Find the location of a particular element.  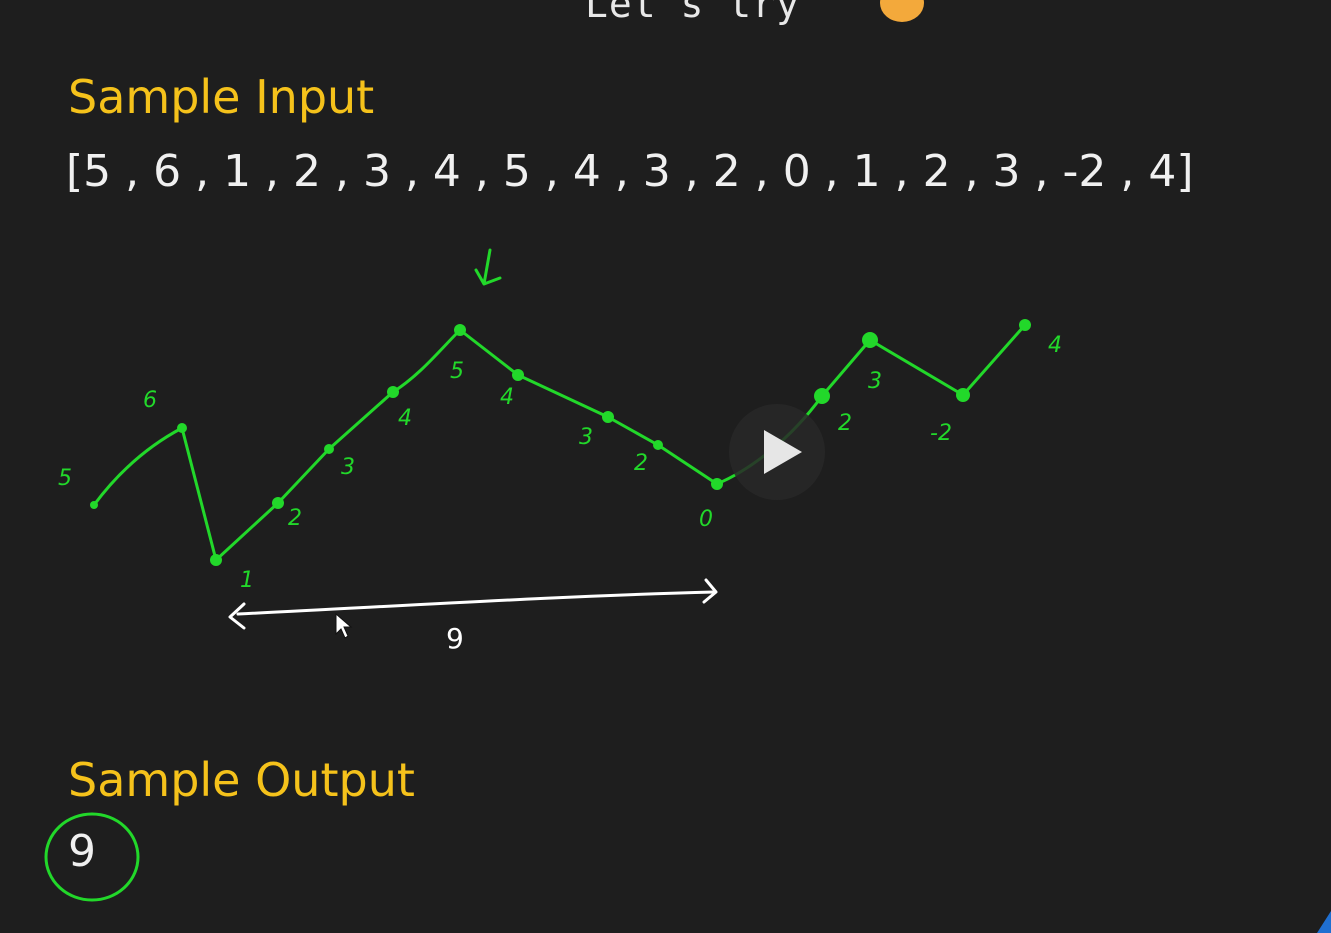

video-play-button is located at coordinates (777, 452).